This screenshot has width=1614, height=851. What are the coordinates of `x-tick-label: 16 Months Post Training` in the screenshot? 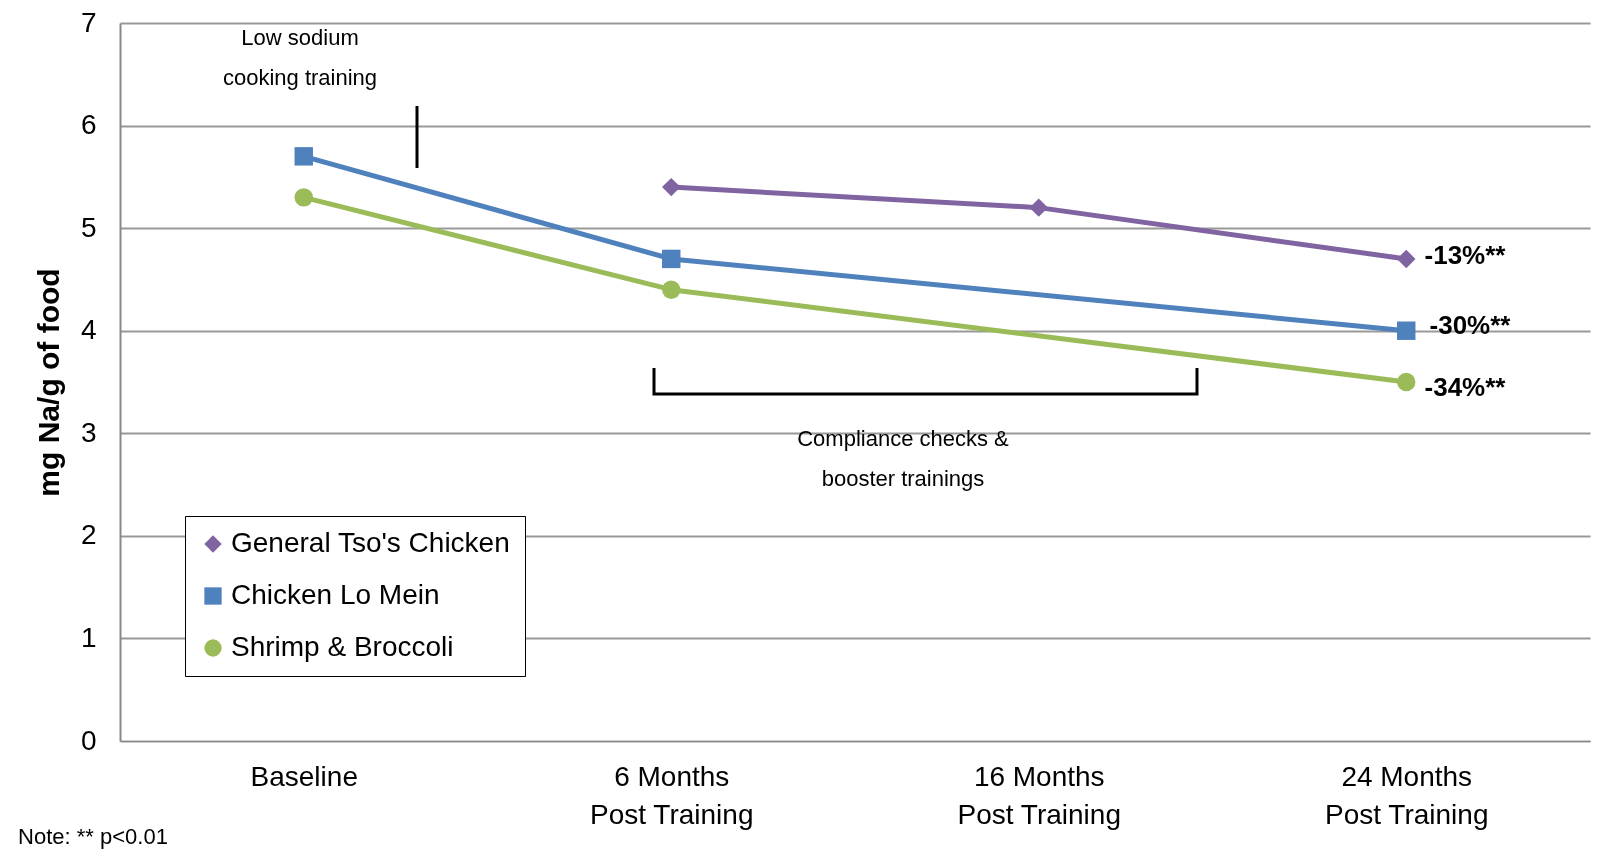 It's located at (1039, 795).